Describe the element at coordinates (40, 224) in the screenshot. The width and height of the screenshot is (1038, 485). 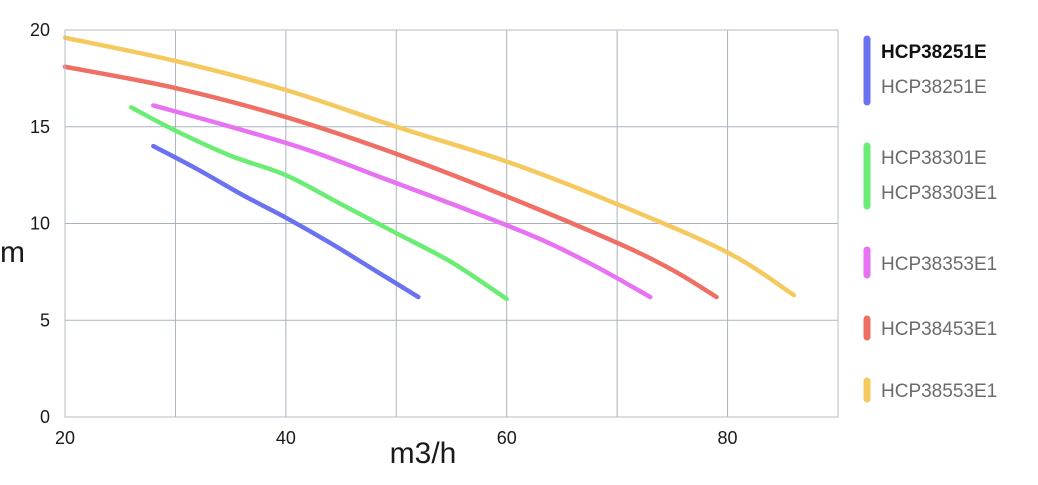
I see `y-tick-label: 10` at that location.